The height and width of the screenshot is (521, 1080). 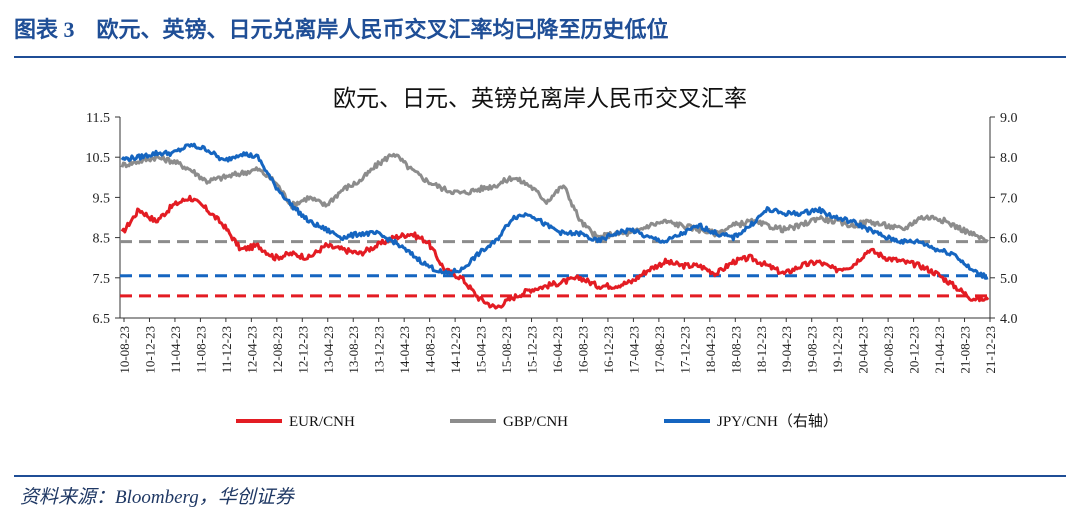 I want to click on chart-legend: EUR/CNH GBP/CNH JPY/CNH（右轴）, so click(x=537, y=421).